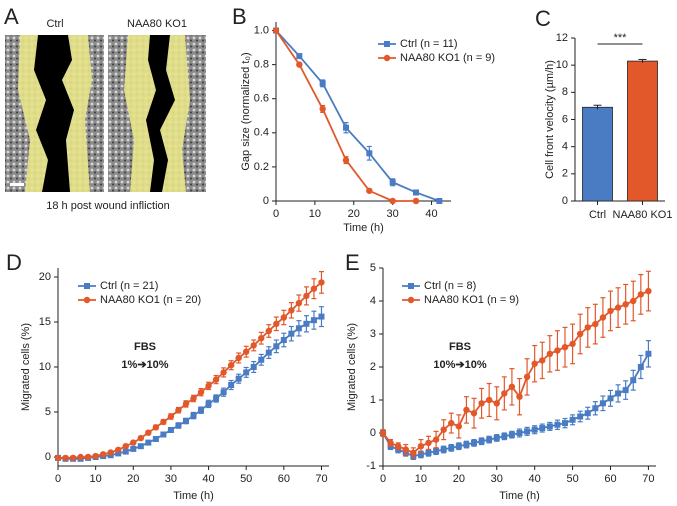 Image resolution: width=677 pixels, height=506 pixels. I want to click on panel-label: B, so click(239, 16).